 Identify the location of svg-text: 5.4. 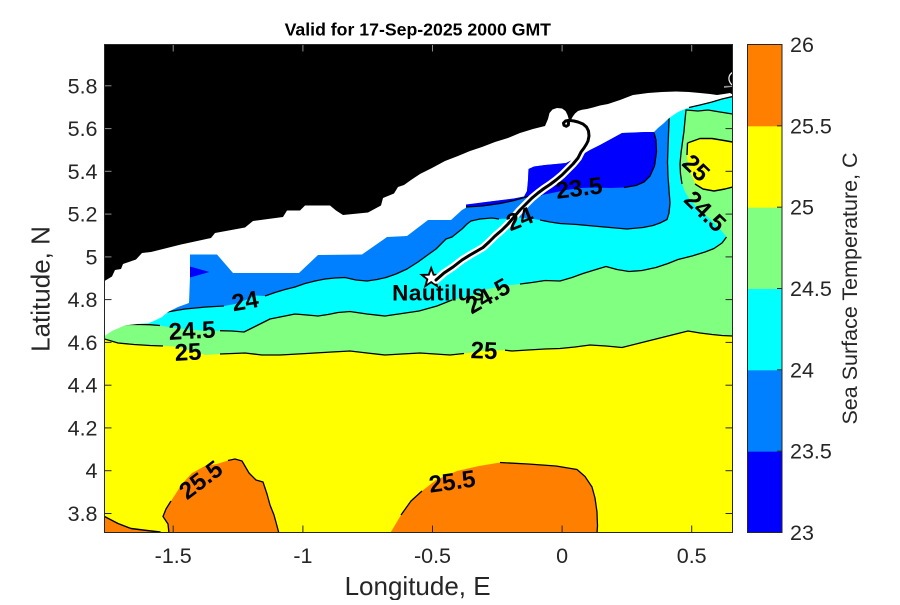
(83, 172).